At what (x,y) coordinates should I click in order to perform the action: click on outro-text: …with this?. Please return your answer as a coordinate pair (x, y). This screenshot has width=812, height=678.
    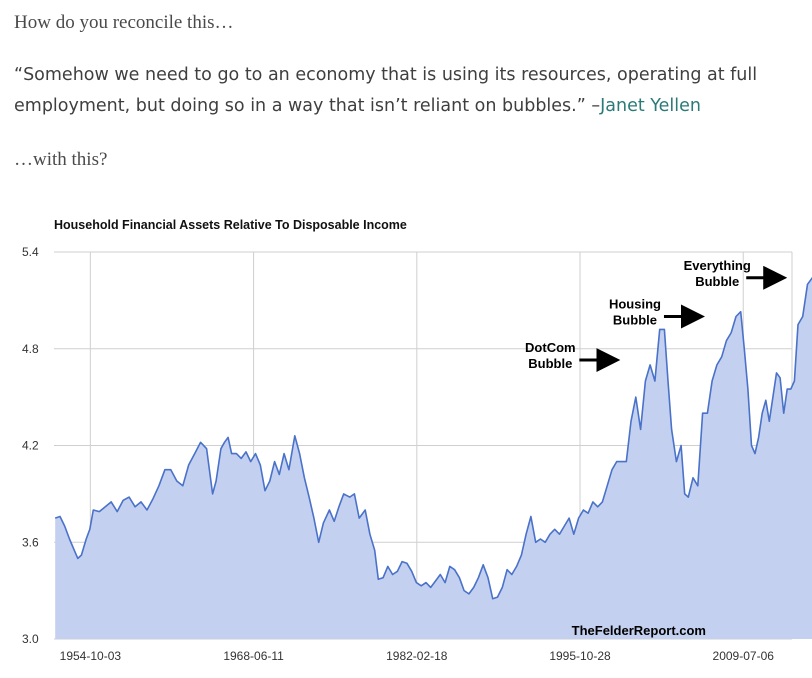
    Looking at the image, I should click on (61, 159).